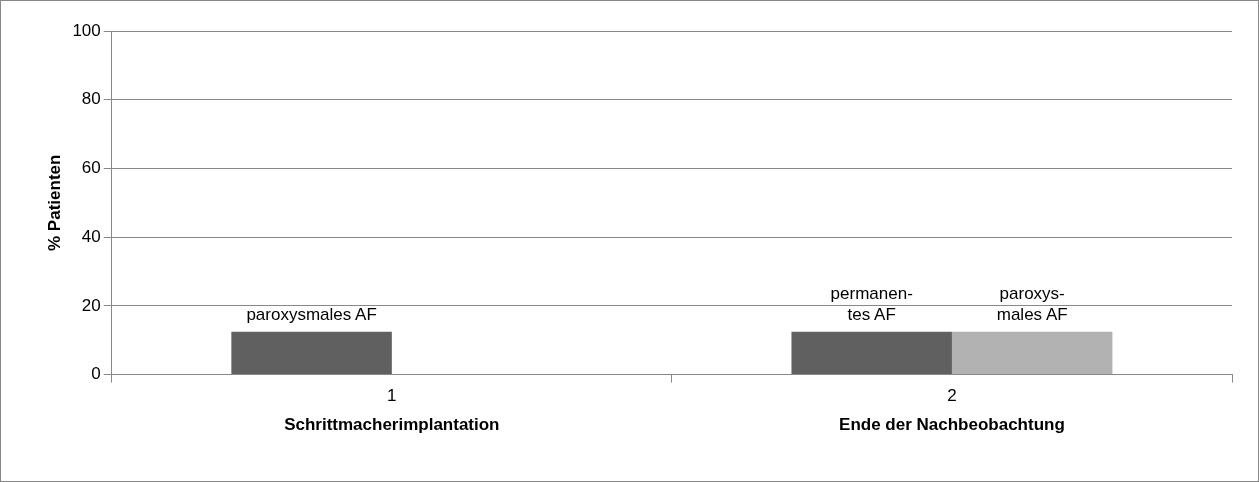 This screenshot has height=482, width=1259. What do you see at coordinates (311, 314) in the screenshot?
I see `annotation: paroxysmales AF` at bounding box center [311, 314].